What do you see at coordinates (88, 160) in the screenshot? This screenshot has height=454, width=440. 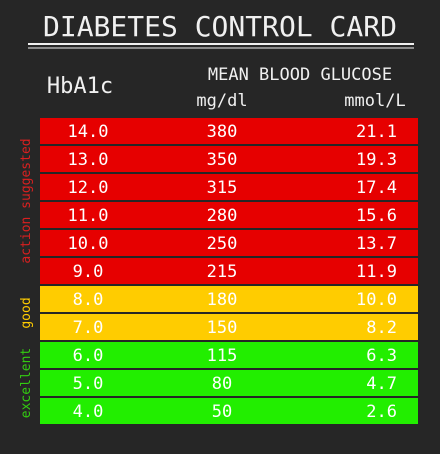 I see `table-cell: 13.0` at bounding box center [88, 160].